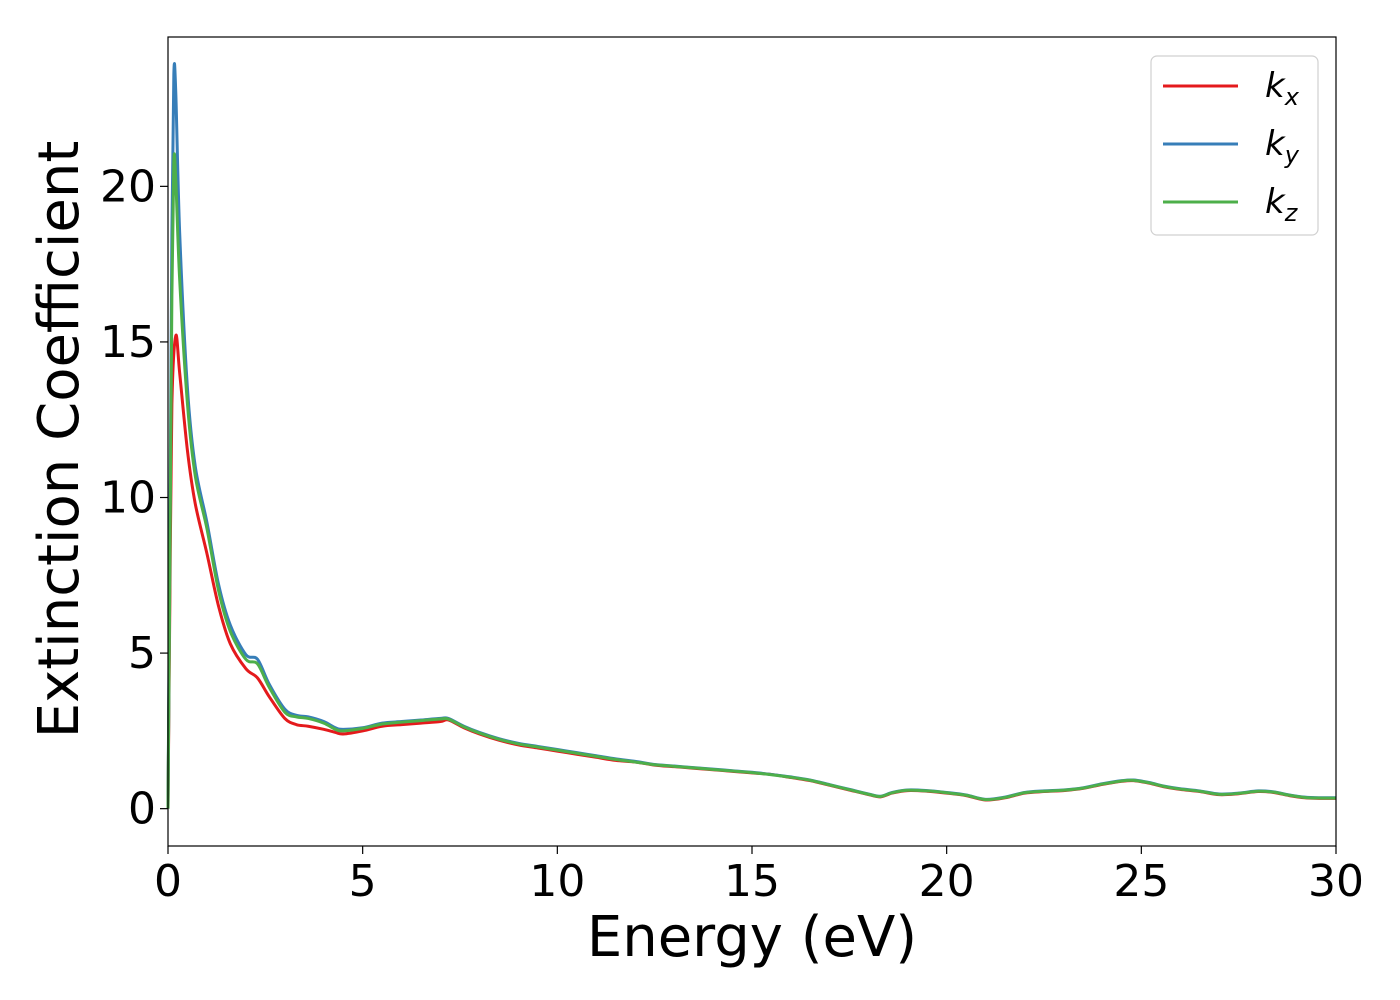  What do you see at coordinates (752, 881) in the screenshot?
I see `x-tick-label: 15` at bounding box center [752, 881].